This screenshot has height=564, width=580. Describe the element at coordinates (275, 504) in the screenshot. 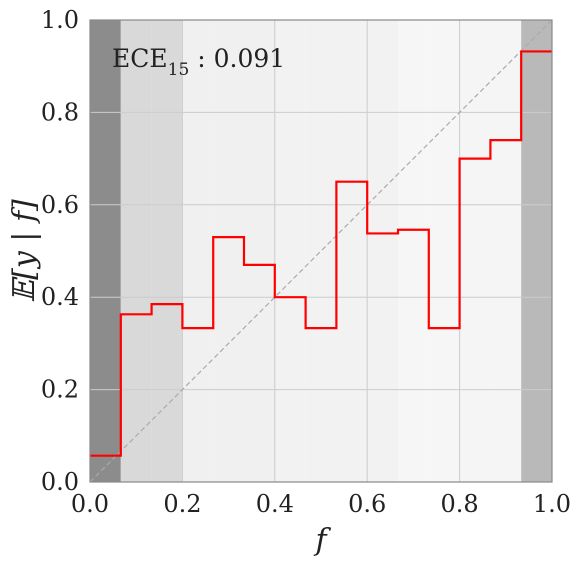

I see `x-tick-label-2: 0.4` at that location.